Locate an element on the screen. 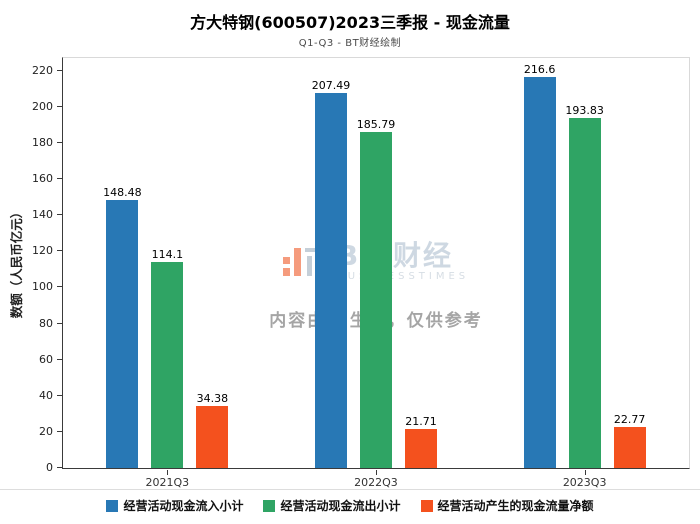 This screenshot has height=524, width=700. y-tick-label: 100 is located at coordinates (42, 287).